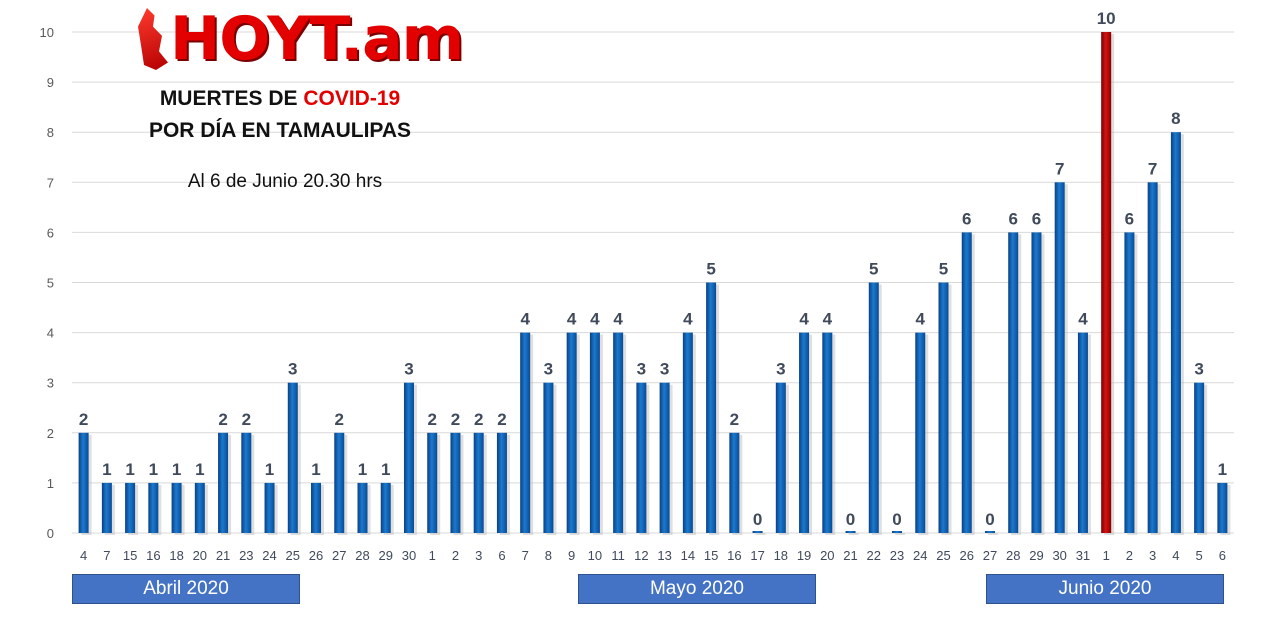 The width and height of the screenshot is (1280, 617). What do you see at coordinates (1175, 555) in the screenshot?
I see `x-tick-label: 4` at bounding box center [1175, 555].